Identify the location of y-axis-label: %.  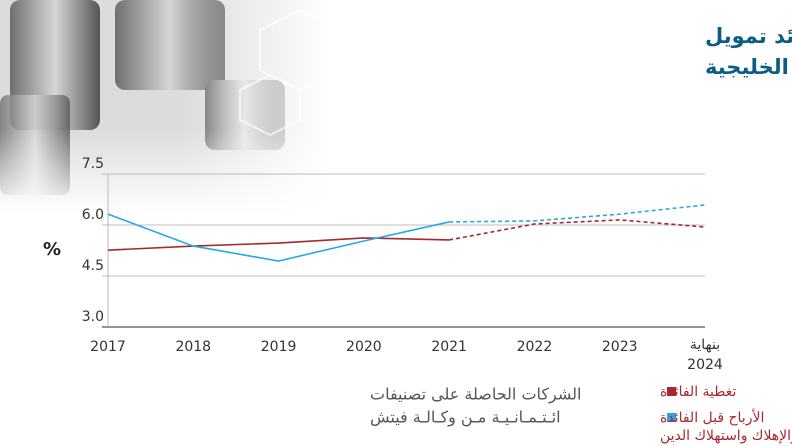
(52, 249).